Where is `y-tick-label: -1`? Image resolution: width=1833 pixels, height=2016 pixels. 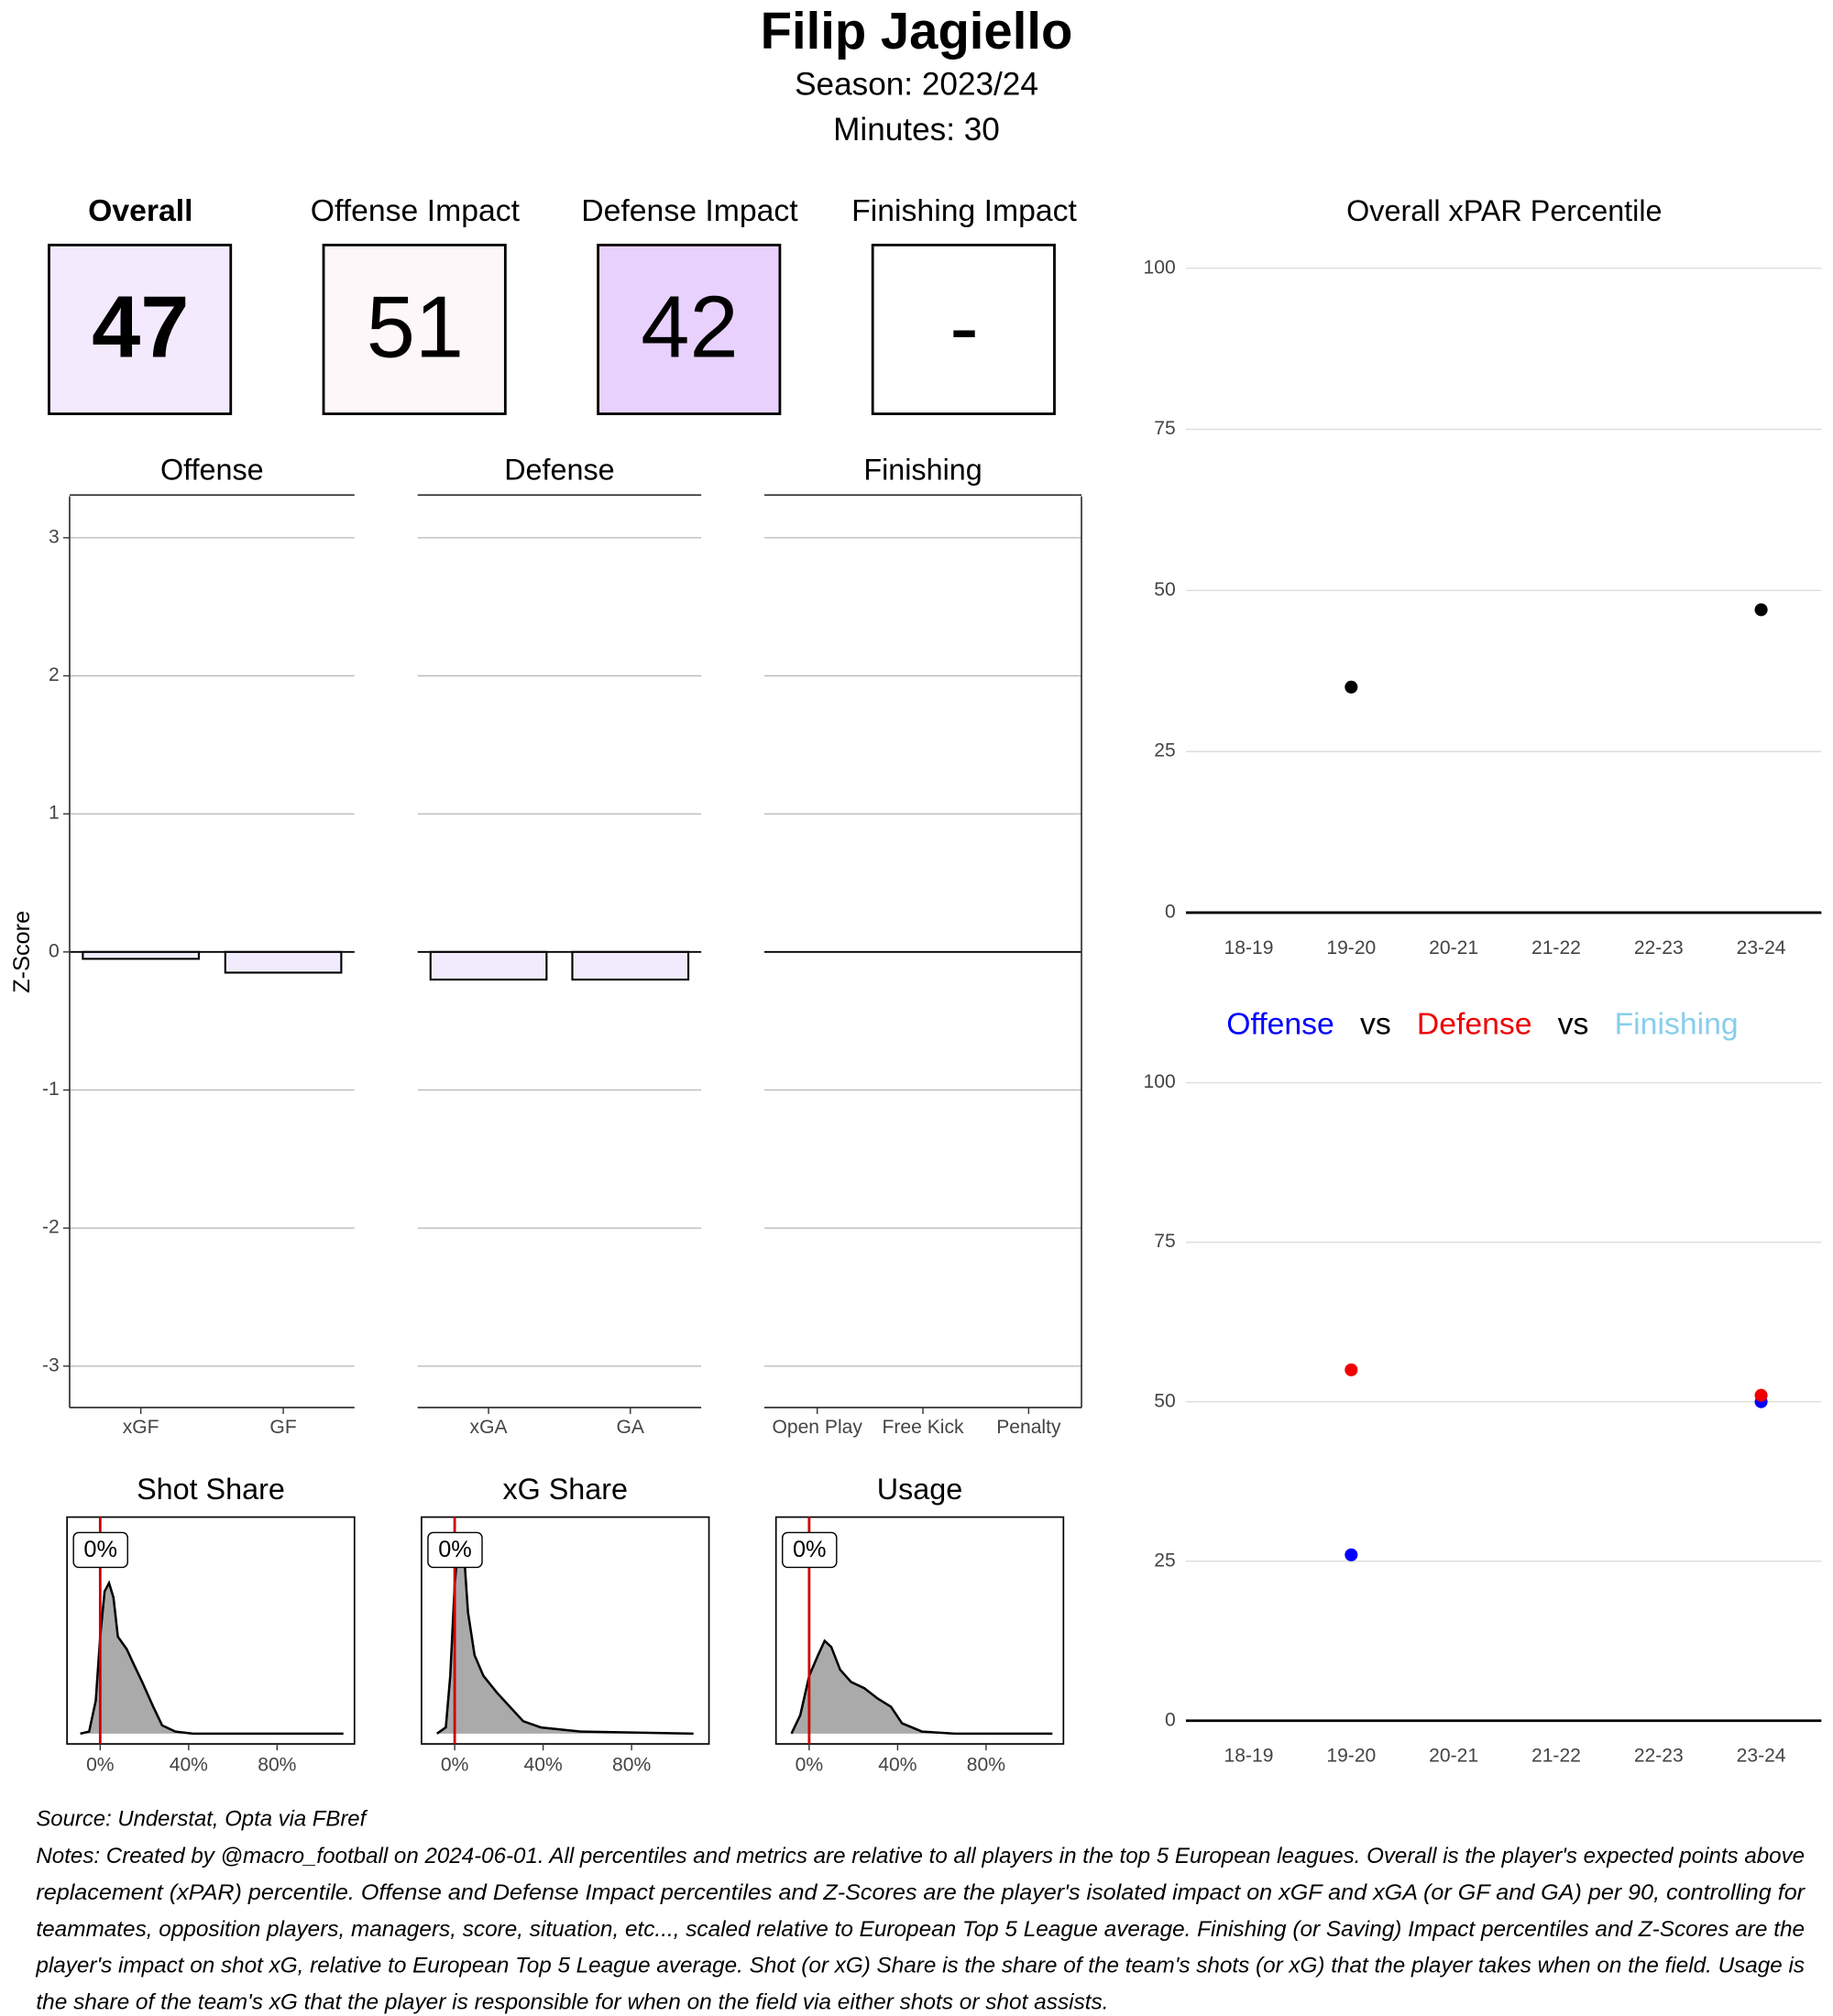 y-tick-label: -1 is located at coordinates (51, 1089).